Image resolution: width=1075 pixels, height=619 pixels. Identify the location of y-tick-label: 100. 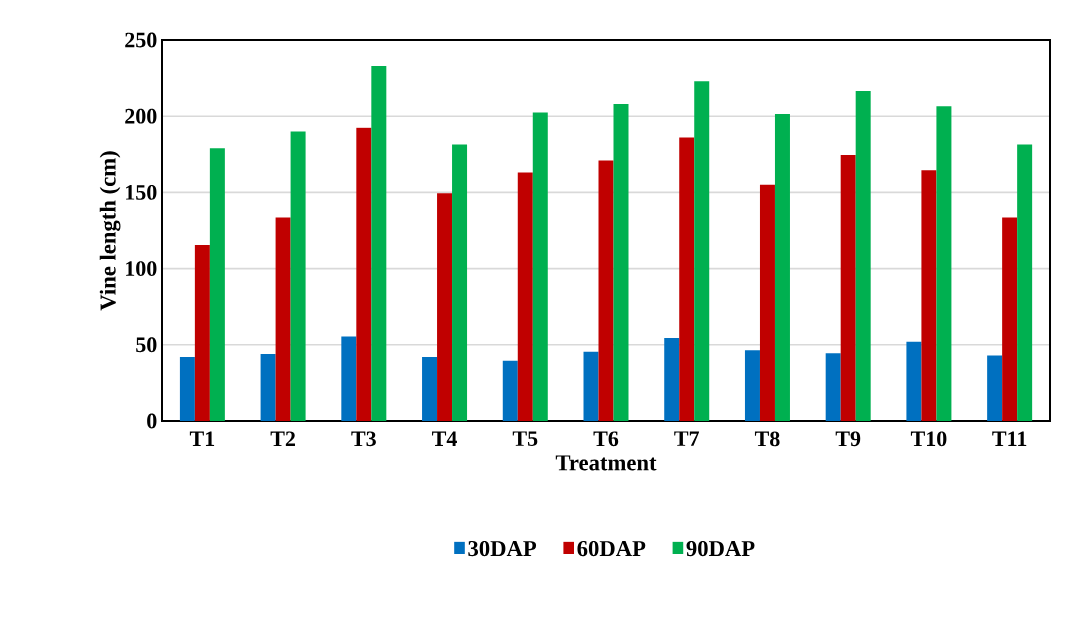
(141, 269).